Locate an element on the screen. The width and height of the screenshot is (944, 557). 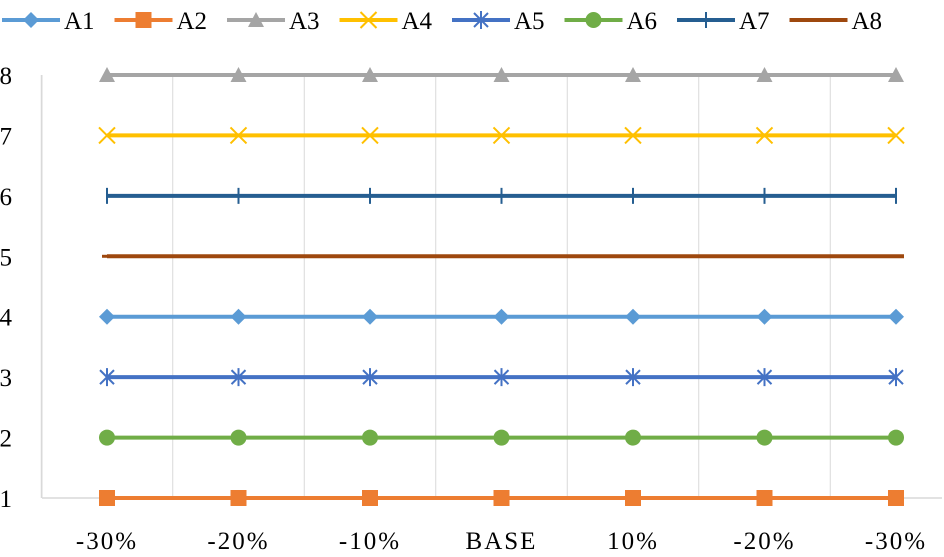
series-a1 is located at coordinates (501, 316).